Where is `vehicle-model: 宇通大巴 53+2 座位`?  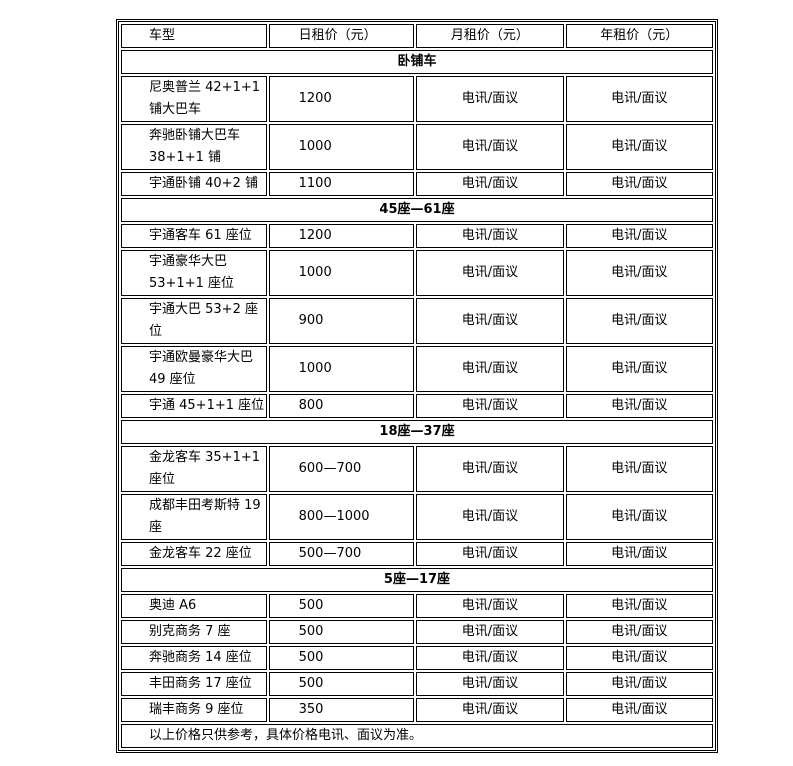
vehicle-model: 宇通大巴 53+2 座位 is located at coordinates (194, 321).